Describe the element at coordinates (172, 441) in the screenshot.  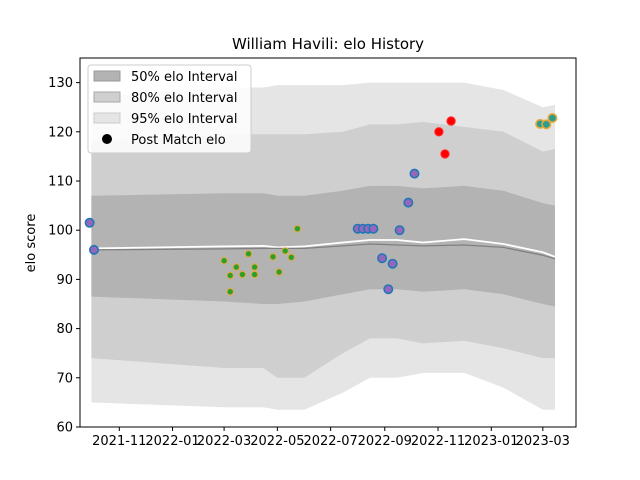
I see `x-tick-label: 2022-01` at that location.